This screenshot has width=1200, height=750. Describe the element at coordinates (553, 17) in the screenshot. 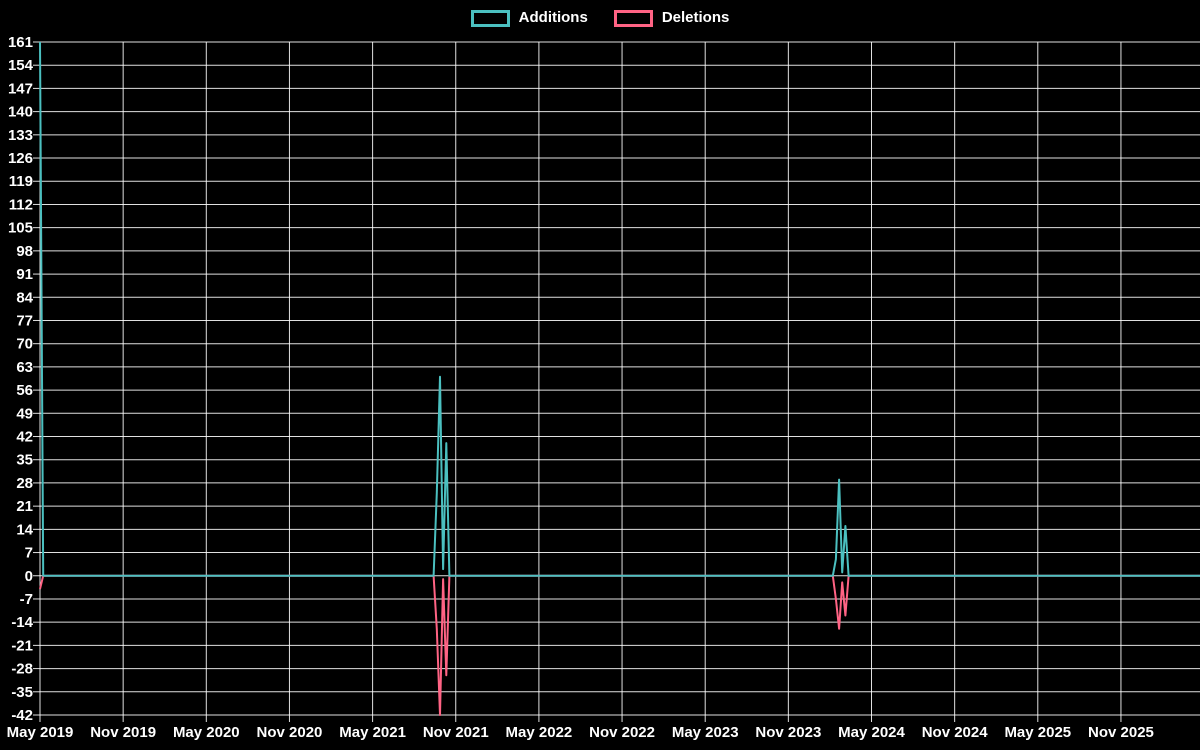

I see `legend-label-additions: Additions` at that location.